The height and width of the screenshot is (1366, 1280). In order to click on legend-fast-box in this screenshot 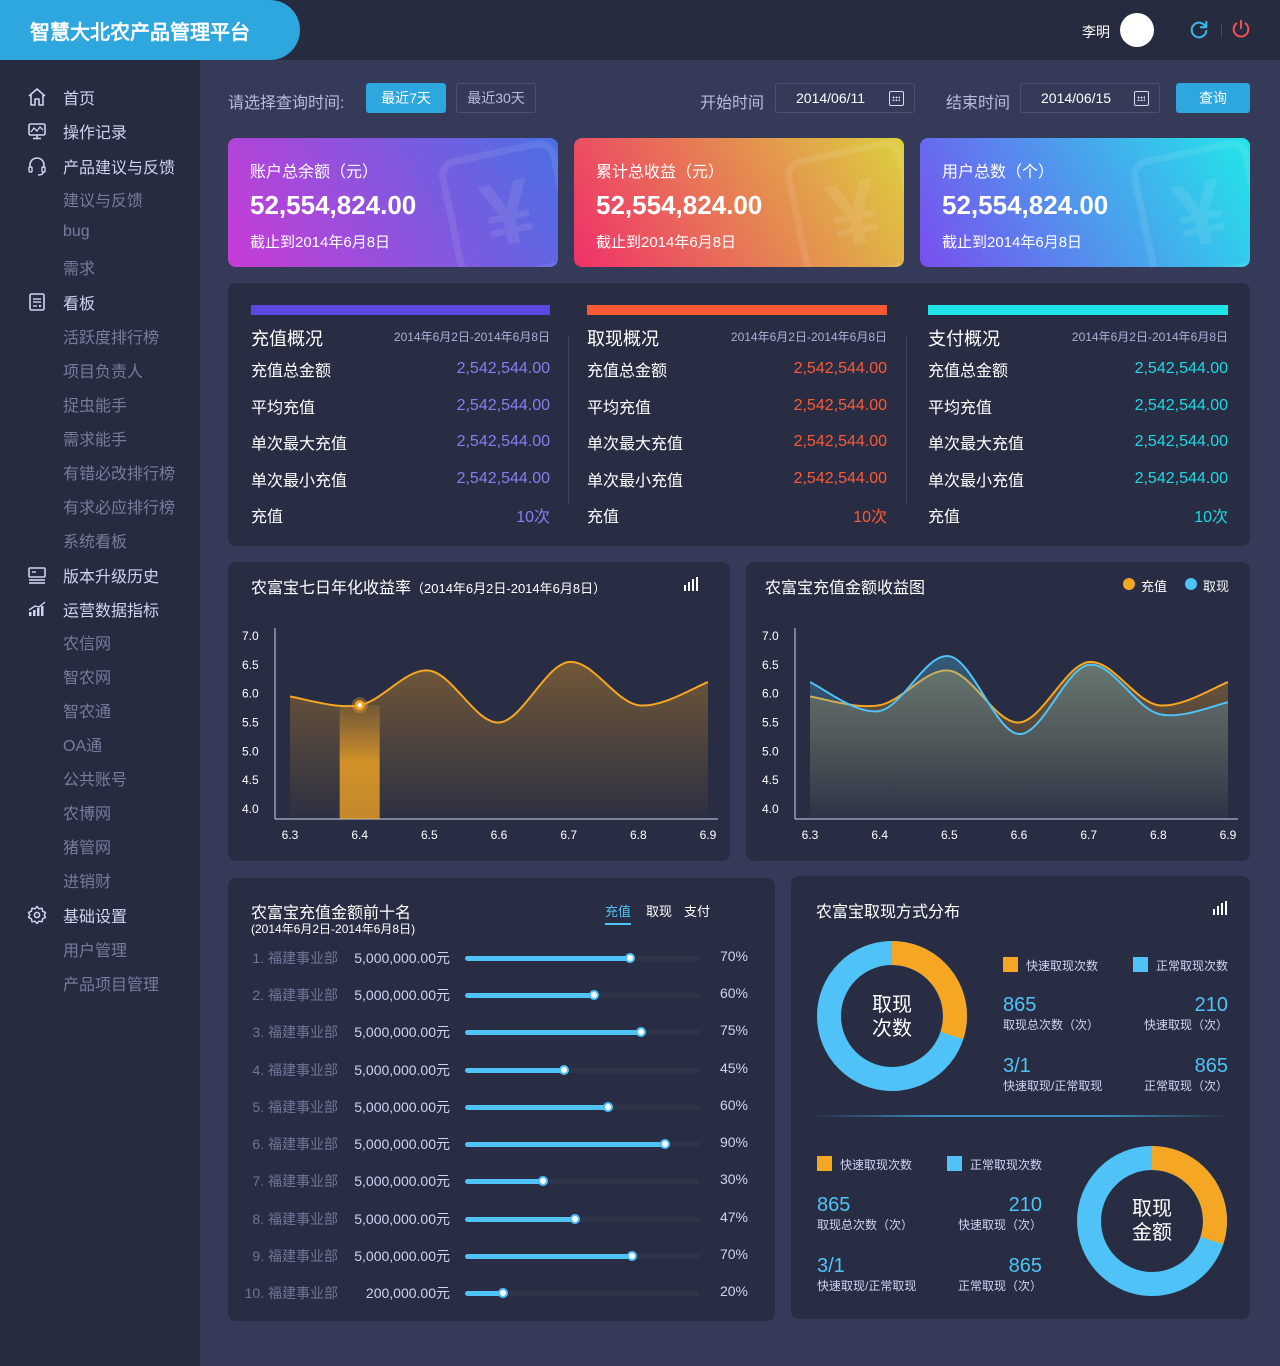, I will do `click(1010, 964)`.